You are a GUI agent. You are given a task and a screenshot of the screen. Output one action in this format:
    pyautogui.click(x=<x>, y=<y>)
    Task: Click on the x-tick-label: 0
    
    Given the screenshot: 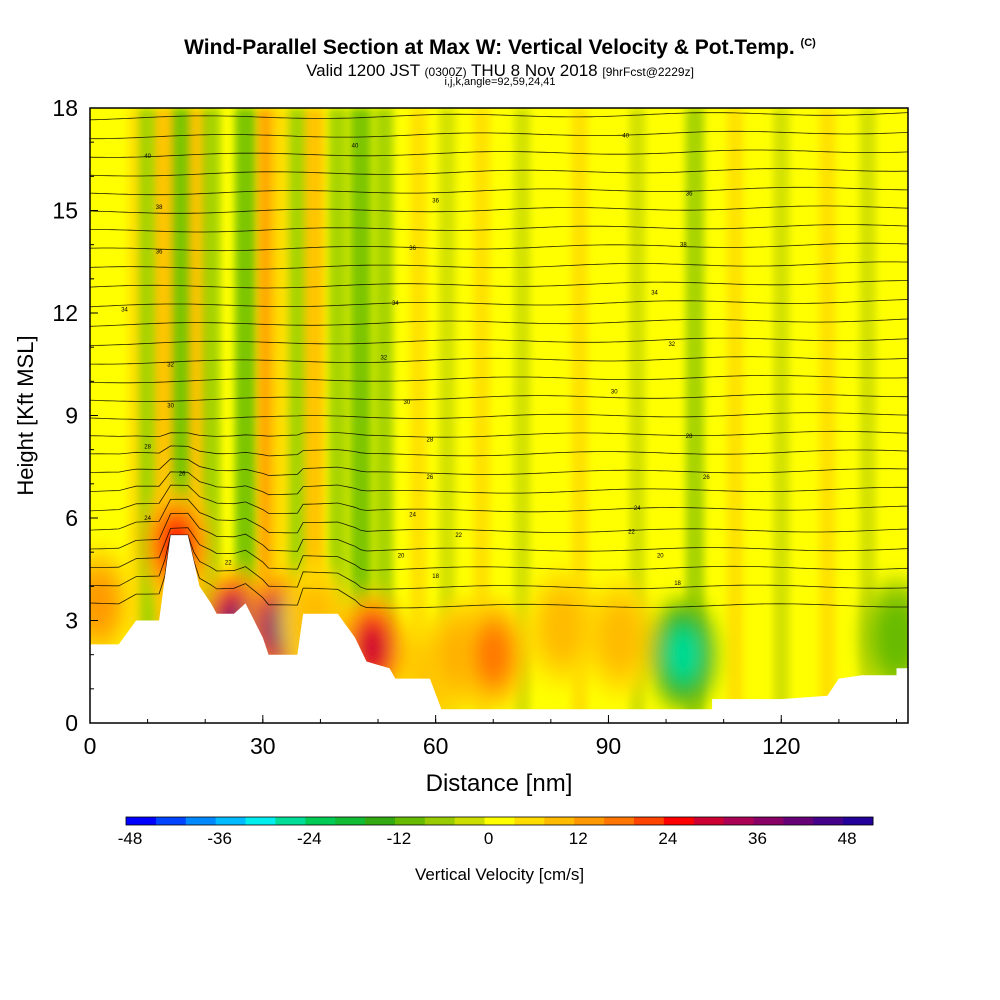 What is the action you would take?
    pyautogui.click(x=90, y=746)
    